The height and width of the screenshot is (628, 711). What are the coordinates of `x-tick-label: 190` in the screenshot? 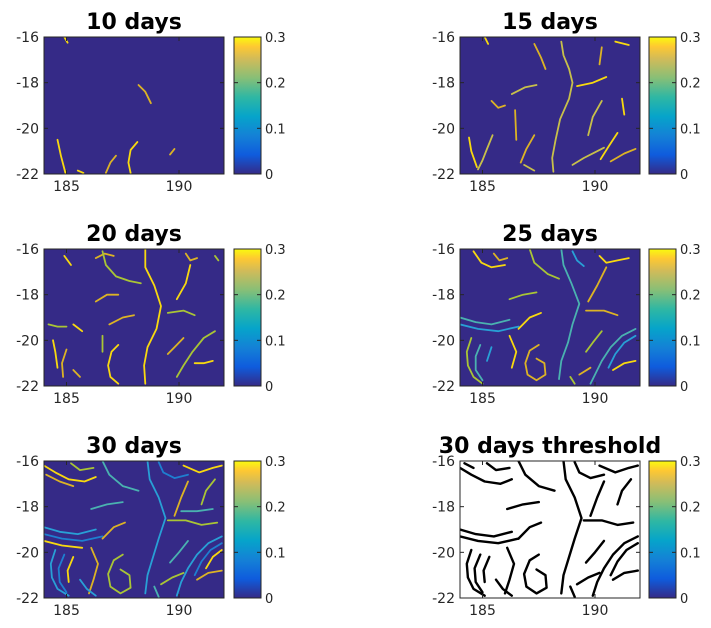 It's located at (595, 399).